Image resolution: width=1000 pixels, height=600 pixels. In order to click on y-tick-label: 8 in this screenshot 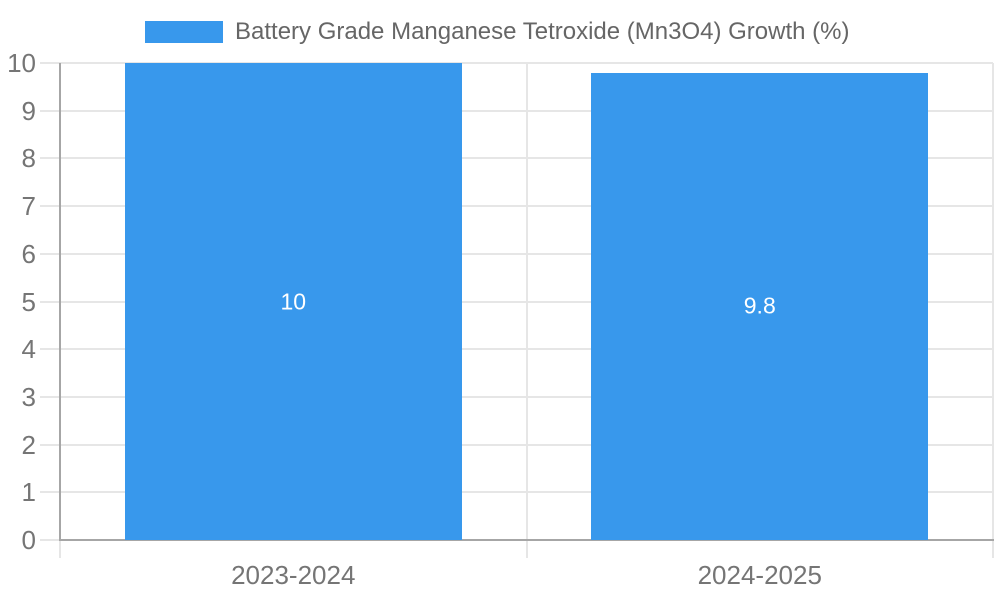, I will do `click(28, 158)`.